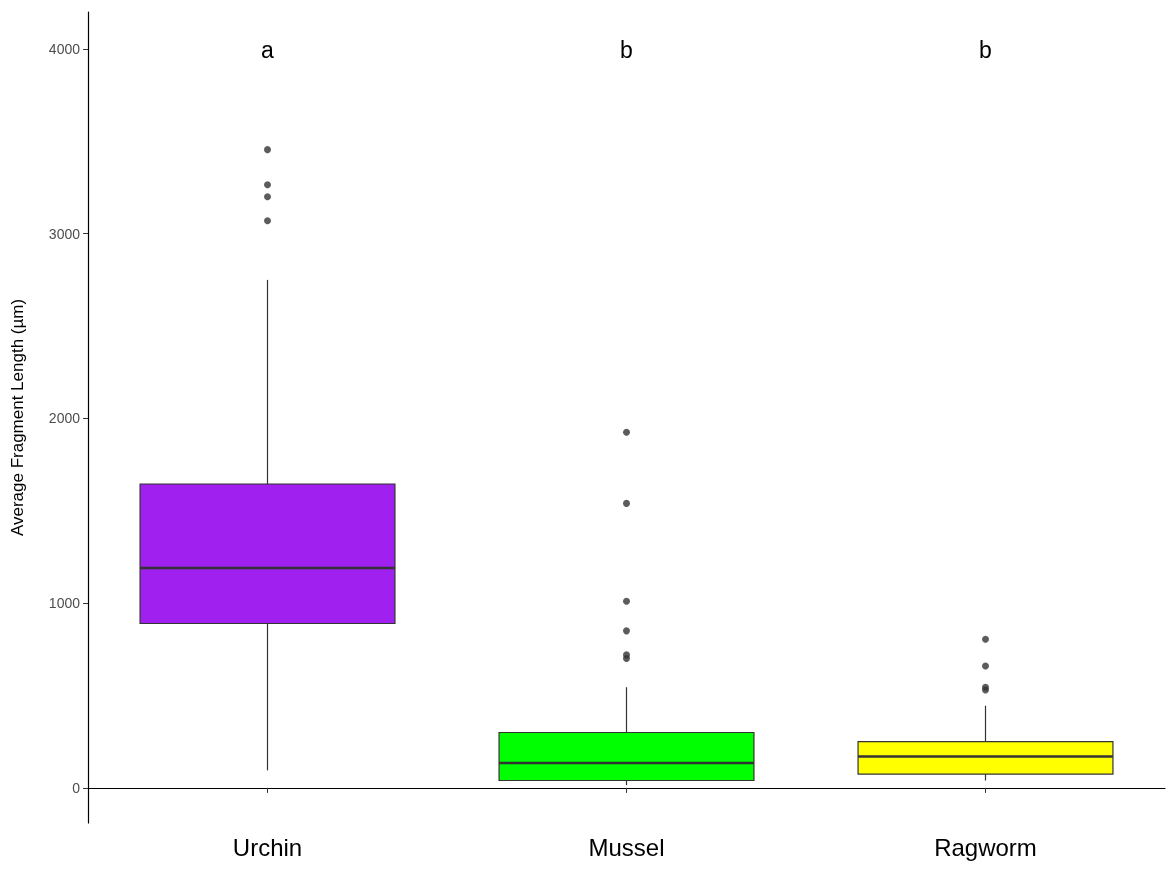  I want to click on y-tick-label: 0, so click(76, 787).